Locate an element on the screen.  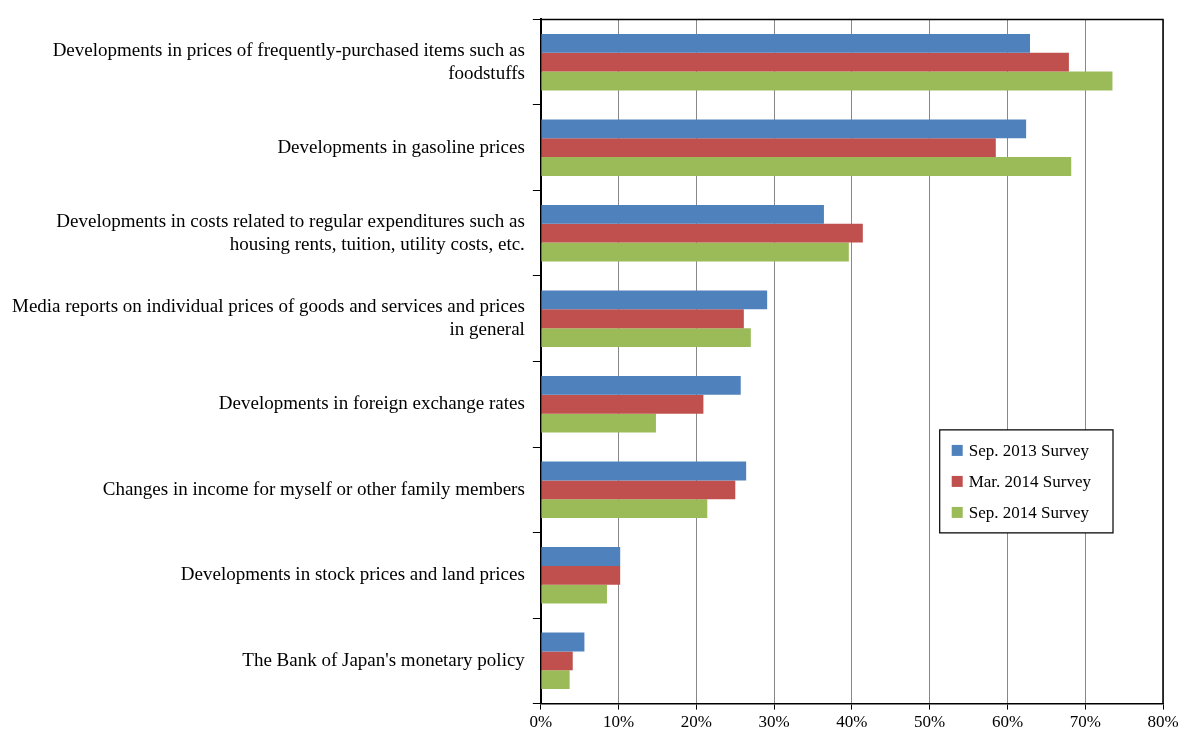
y-tick-label: Media reports on individual prices of goods and services and prices in general is located at coordinates (268, 317).